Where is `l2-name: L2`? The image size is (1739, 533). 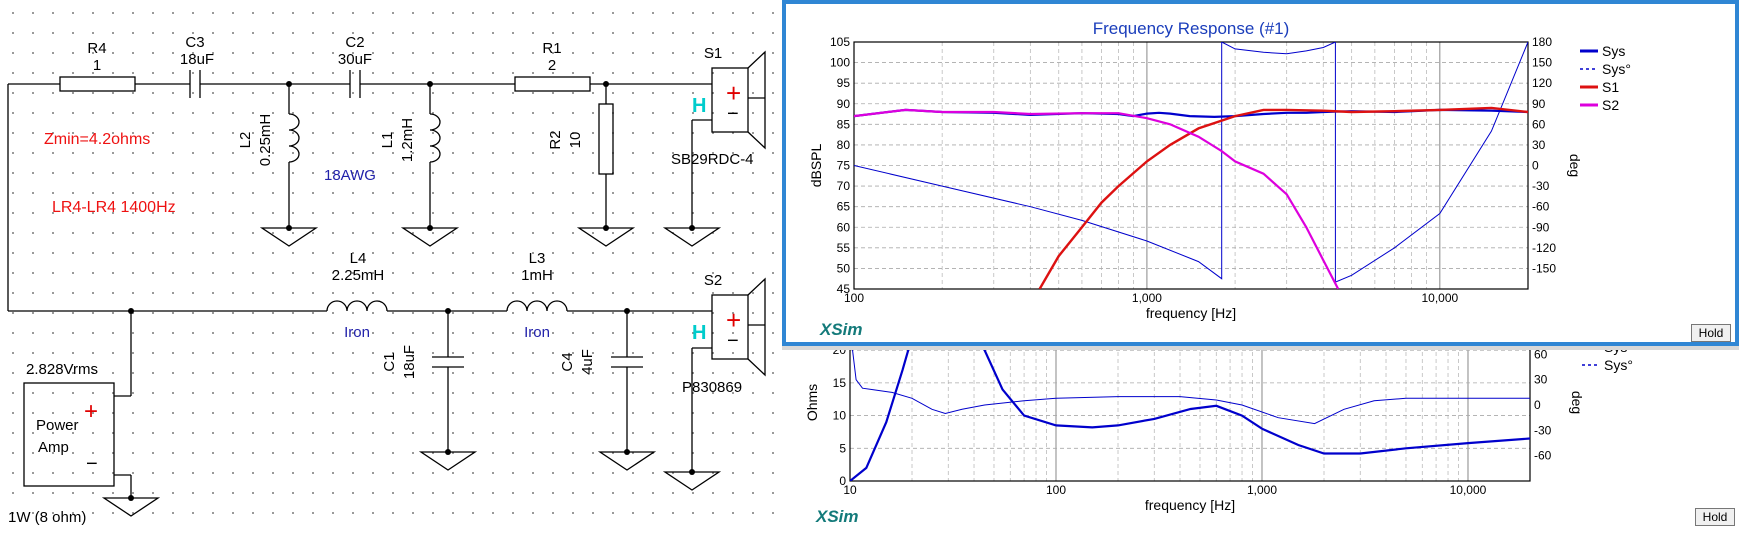
l2-name: L2 is located at coordinates (245, 140).